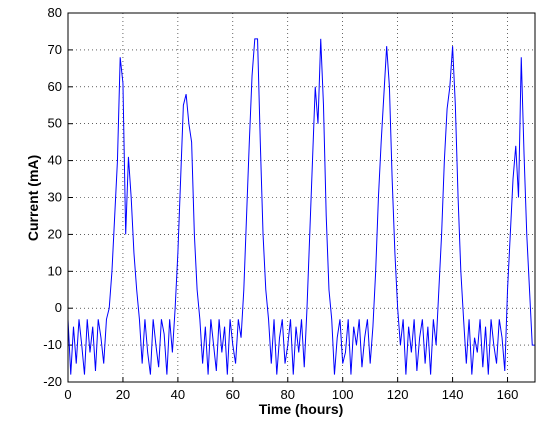  Describe the element at coordinates (453, 394) in the screenshot. I see `x-tick-label: 140` at that location.